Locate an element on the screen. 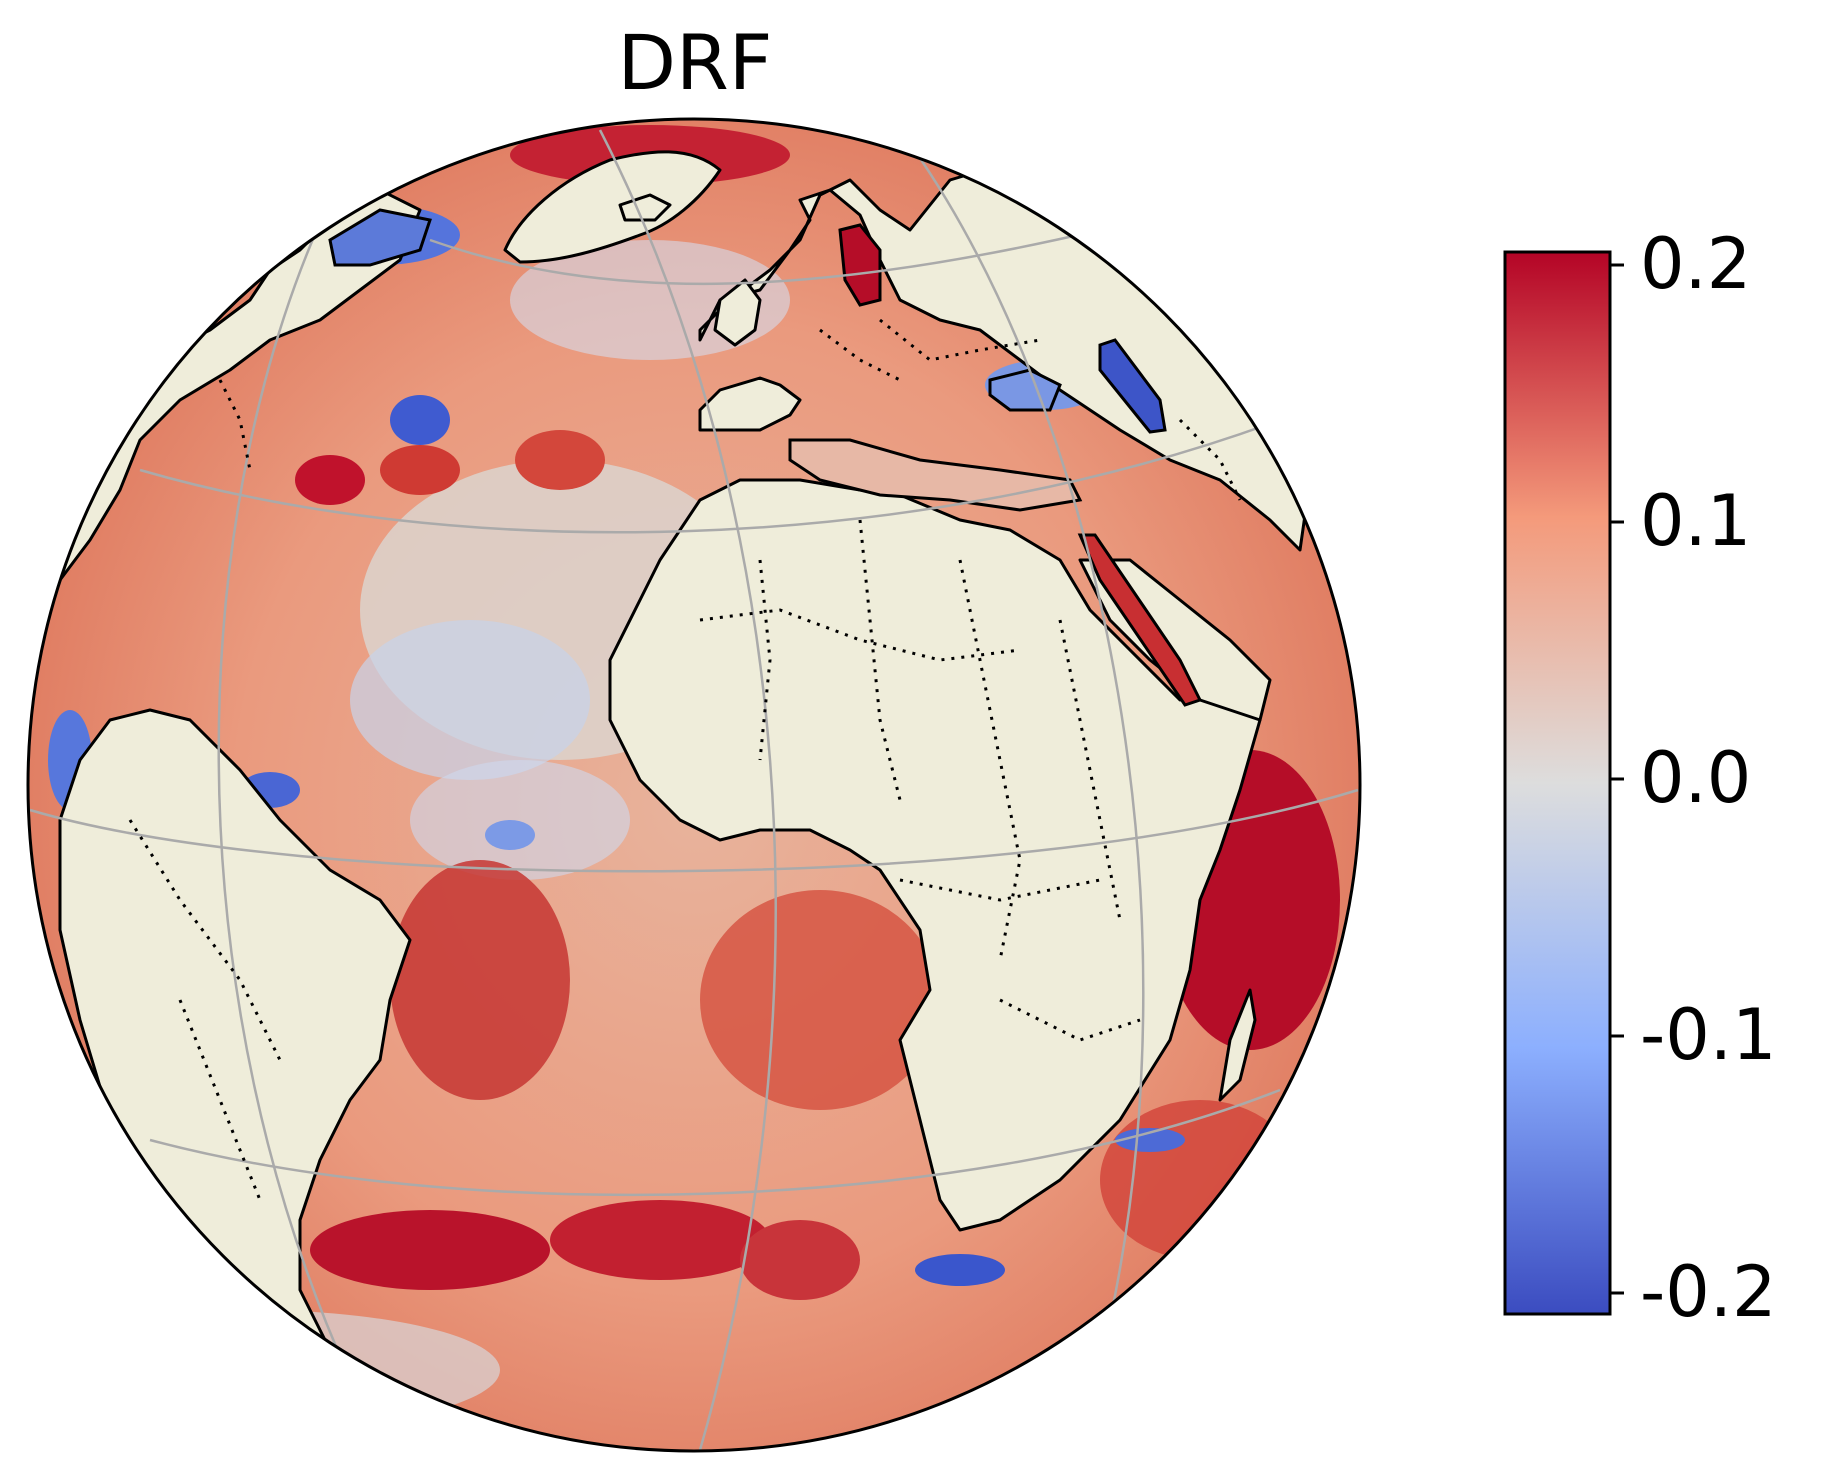 This screenshot has height=1467, width=1822. britain-land is located at coordinates (737, 312).